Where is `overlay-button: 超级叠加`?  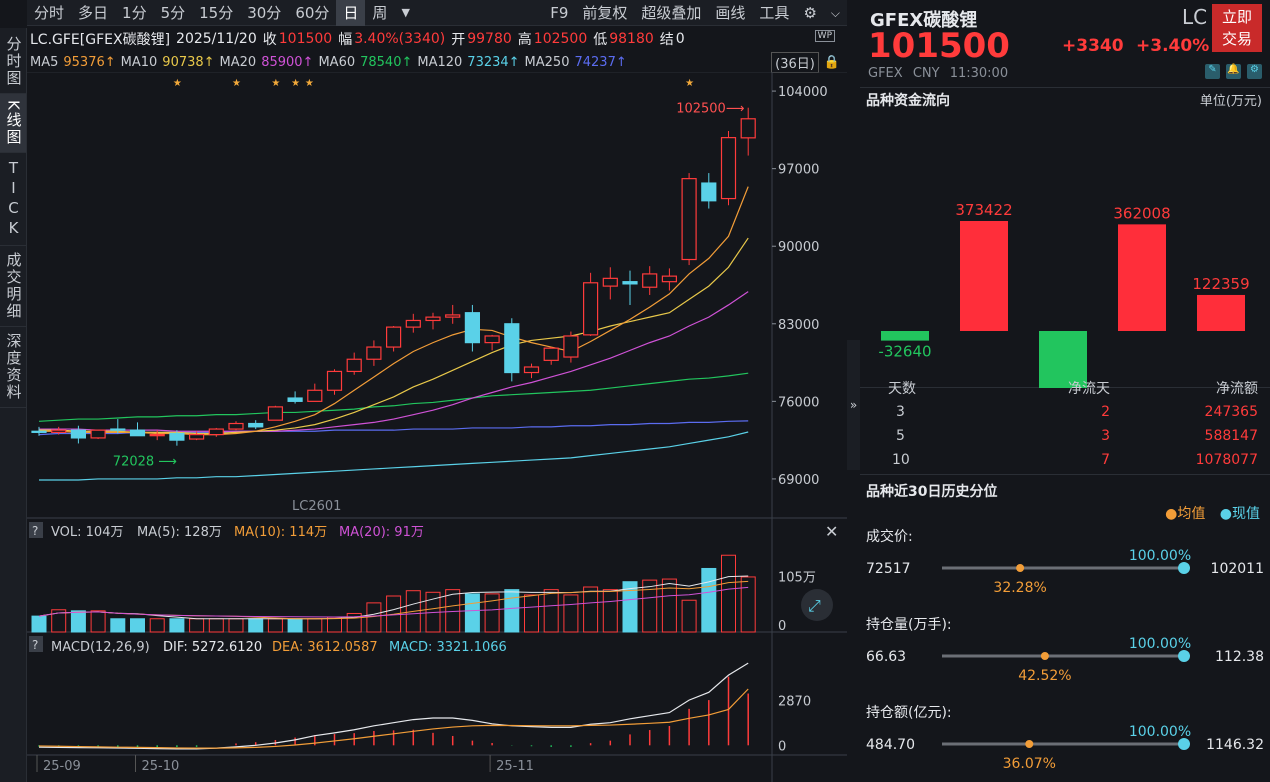 overlay-button: 超级叠加 is located at coordinates (671, 12).